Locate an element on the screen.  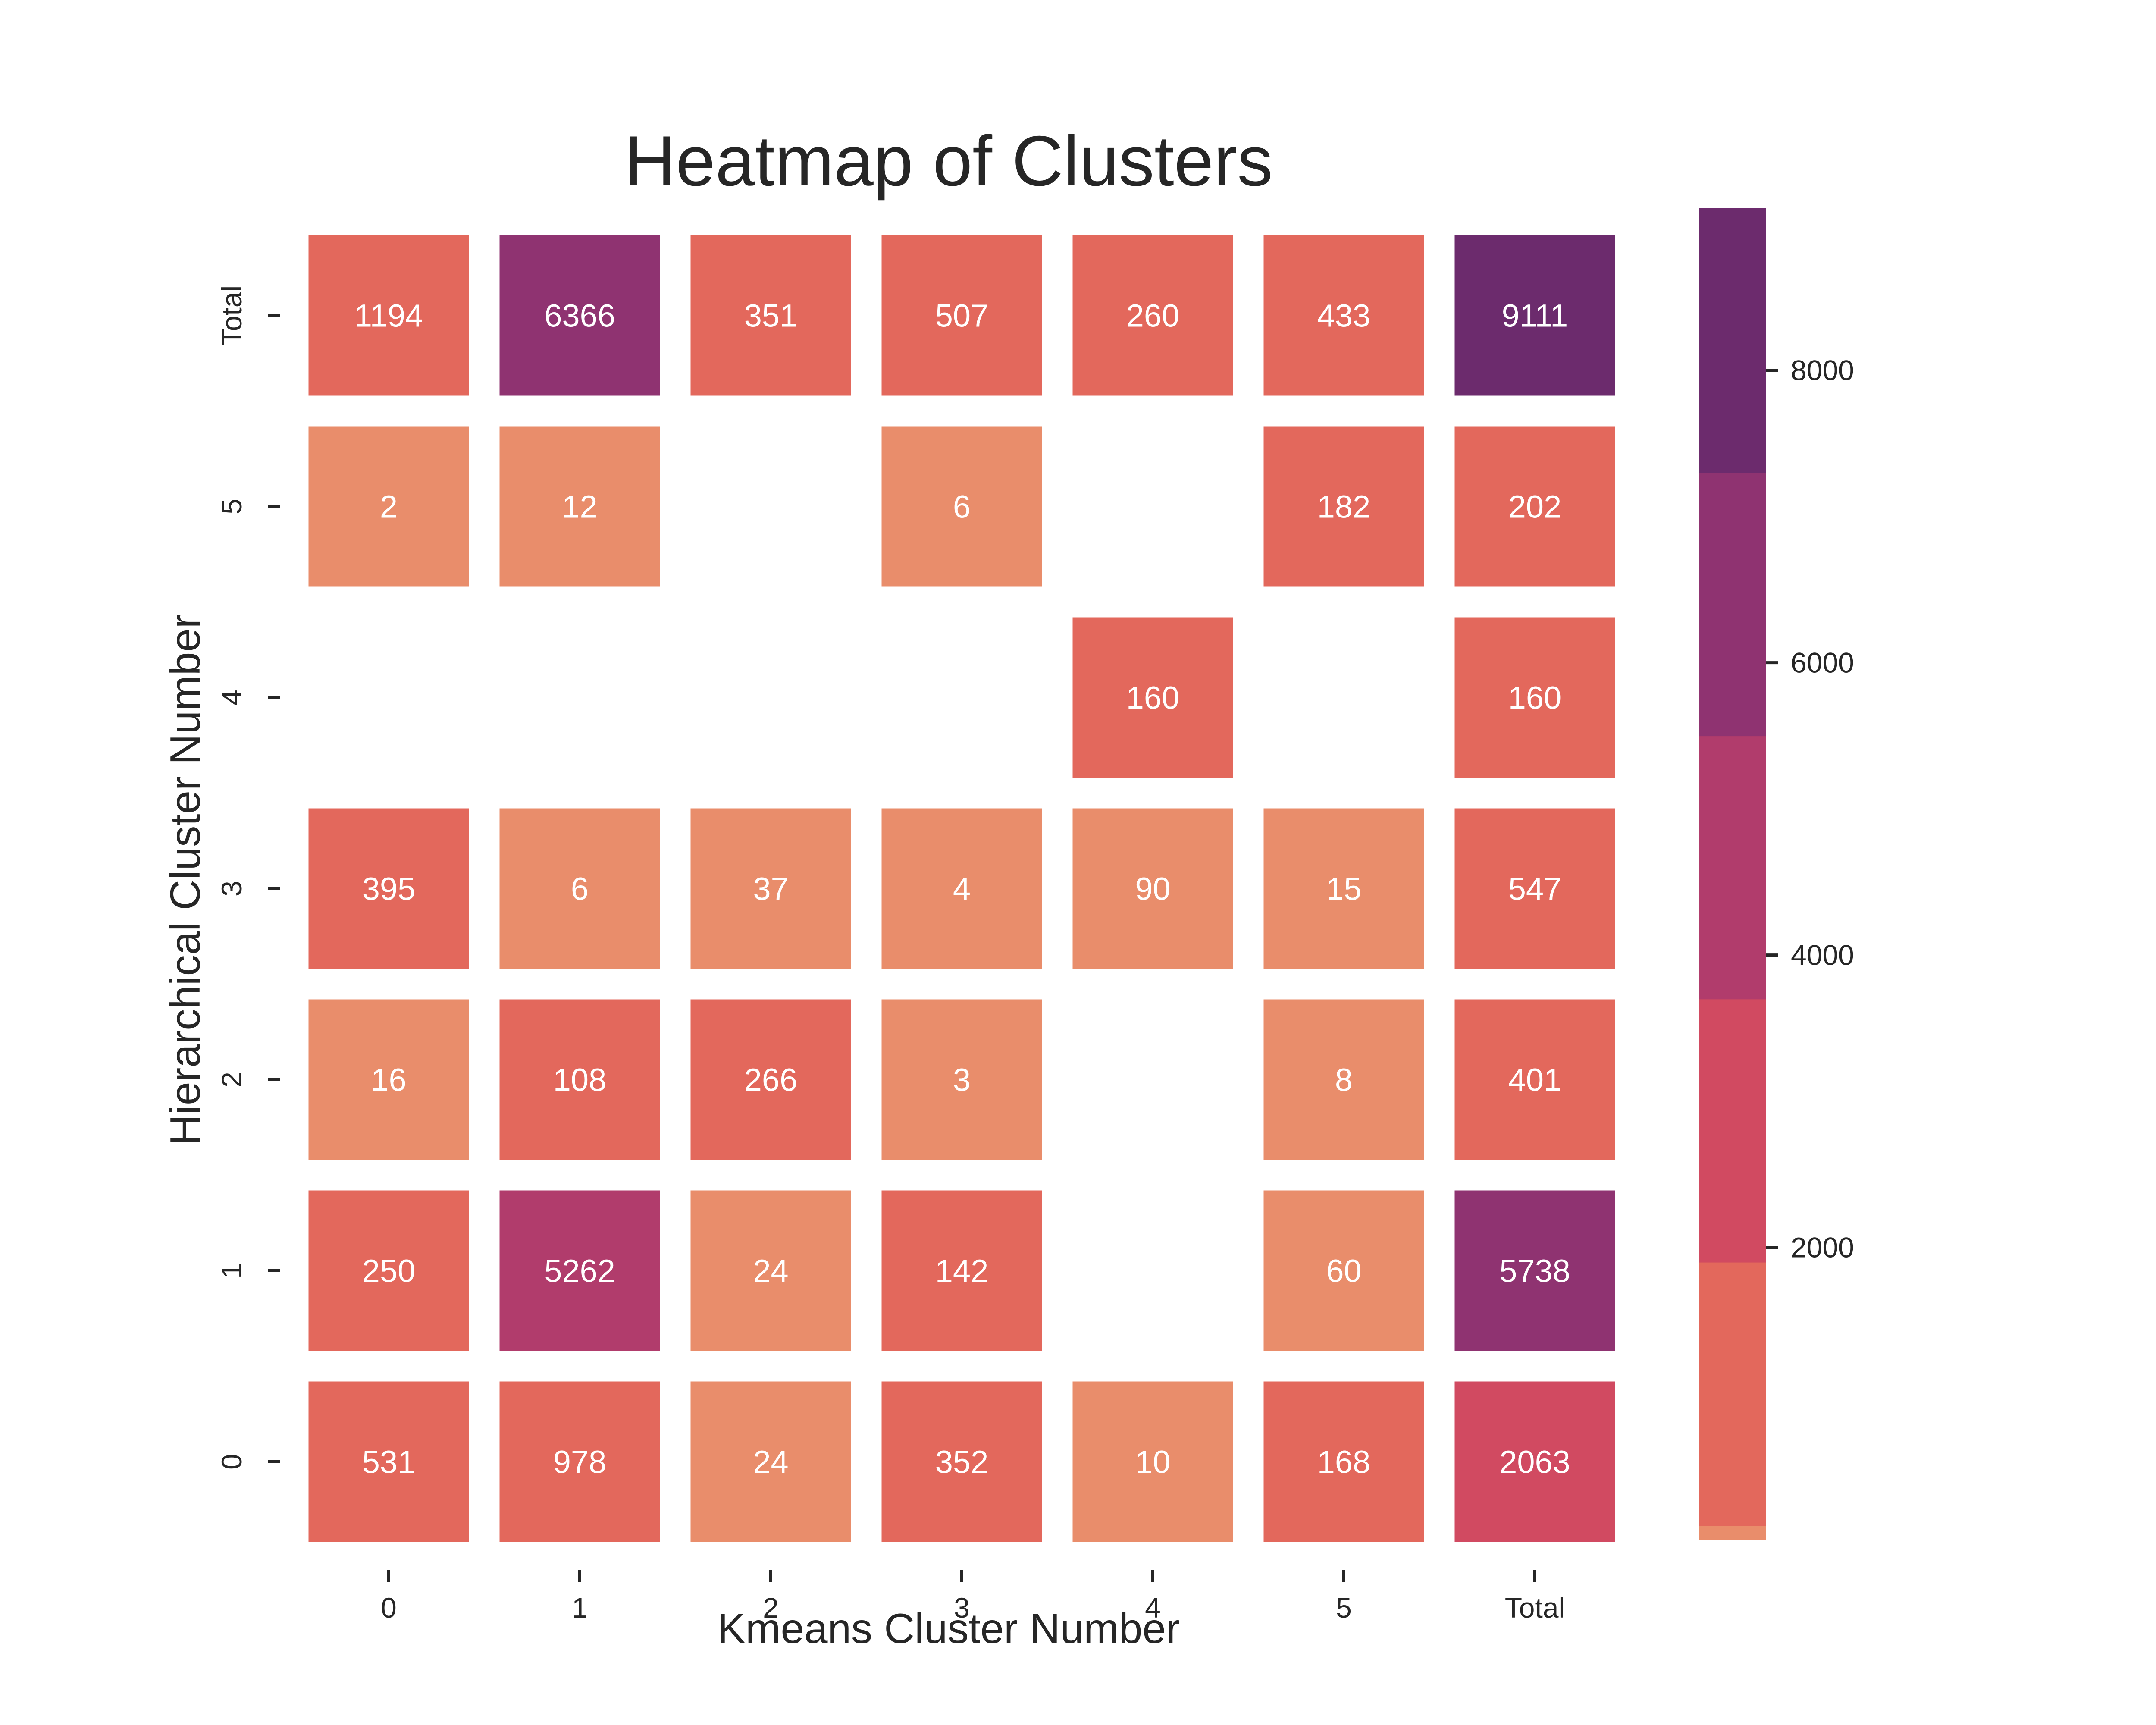
cell-value-label: 10 is located at coordinates (1152, 1462).